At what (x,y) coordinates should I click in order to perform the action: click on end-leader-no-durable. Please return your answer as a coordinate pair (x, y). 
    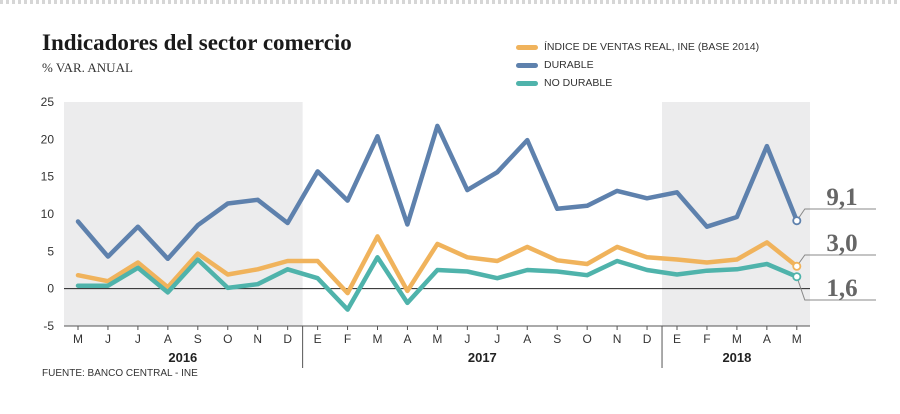
    Looking at the image, I should click on (836, 288).